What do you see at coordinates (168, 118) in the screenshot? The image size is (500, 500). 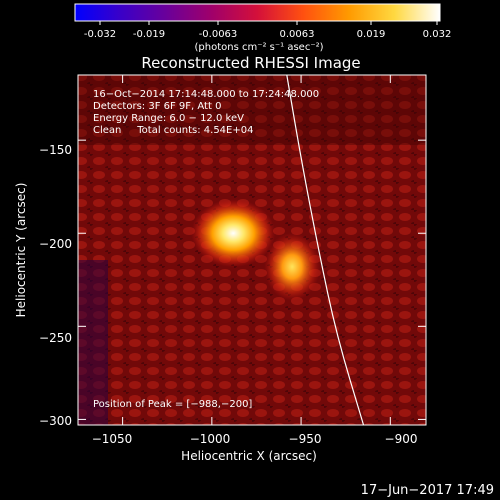 I see `annotation-energy-range: Energy Range: 6.0 − 12.0 keV` at bounding box center [168, 118].